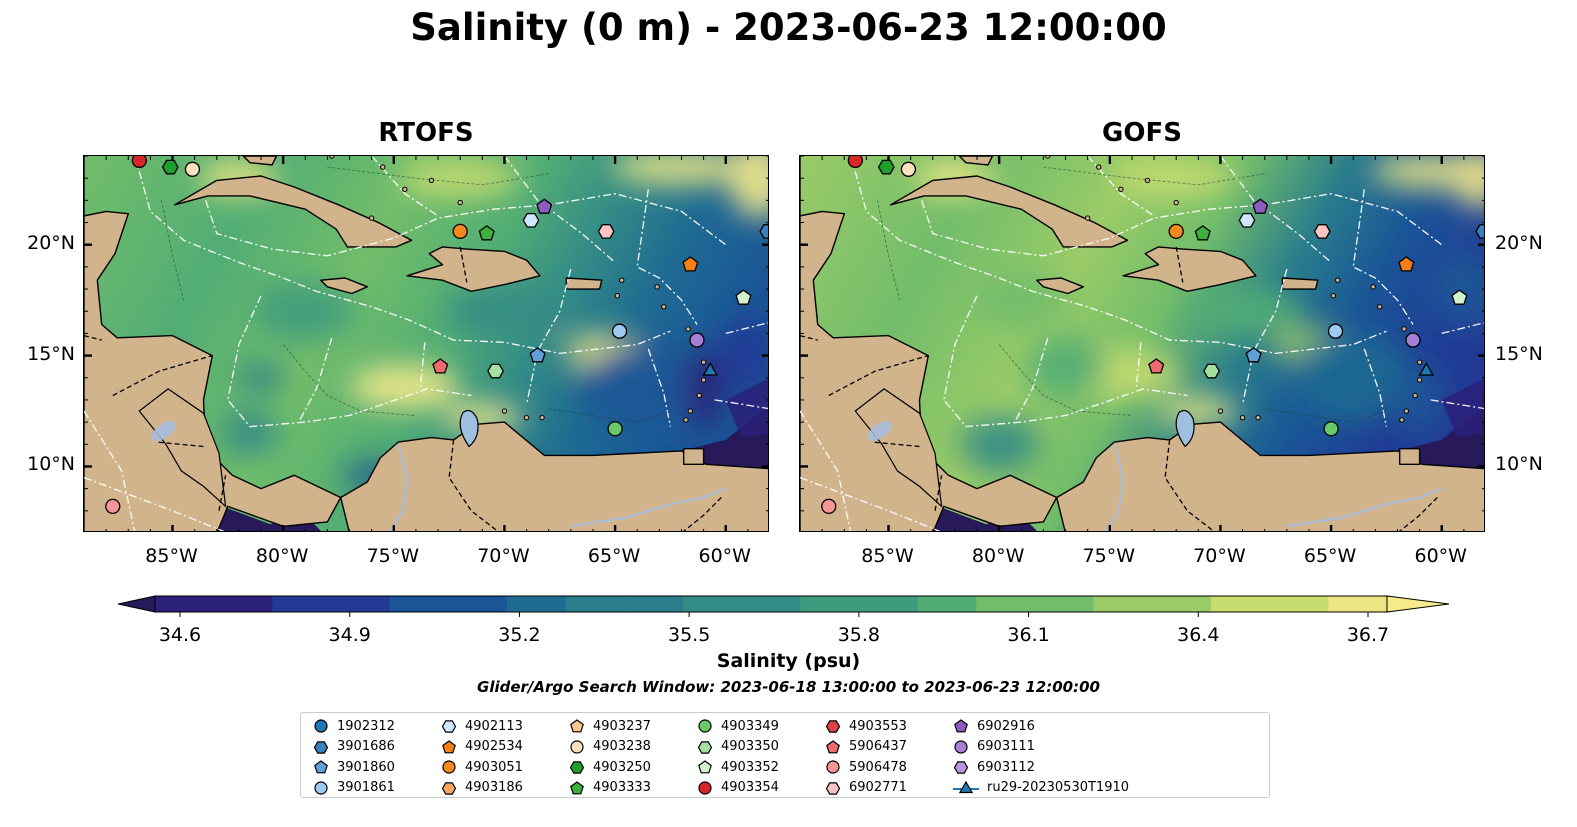 The width and height of the screenshot is (1577, 827). I want to click on lon-tick-label: 75°W, so click(1109, 556).